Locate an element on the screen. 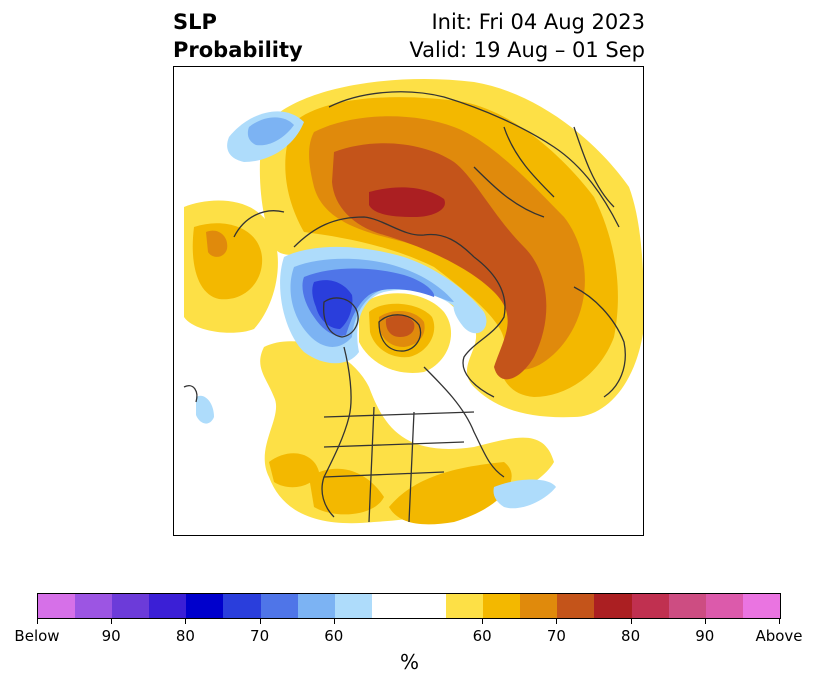 This screenshot has width=819, height=686. chart-title: SLP Probability is located at coordinates (238, 36).